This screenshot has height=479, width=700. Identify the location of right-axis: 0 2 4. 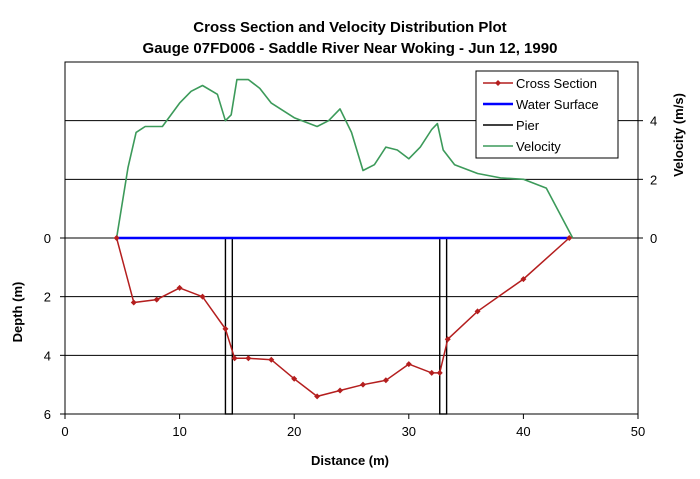
(647, 180).